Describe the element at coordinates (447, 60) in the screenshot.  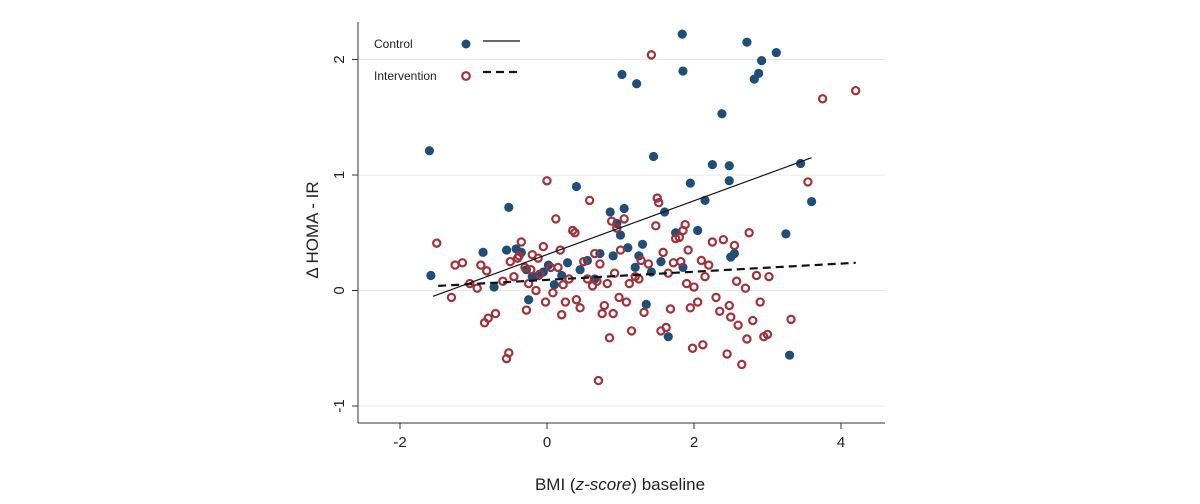
I see `legend: Control Intervention` at that location.